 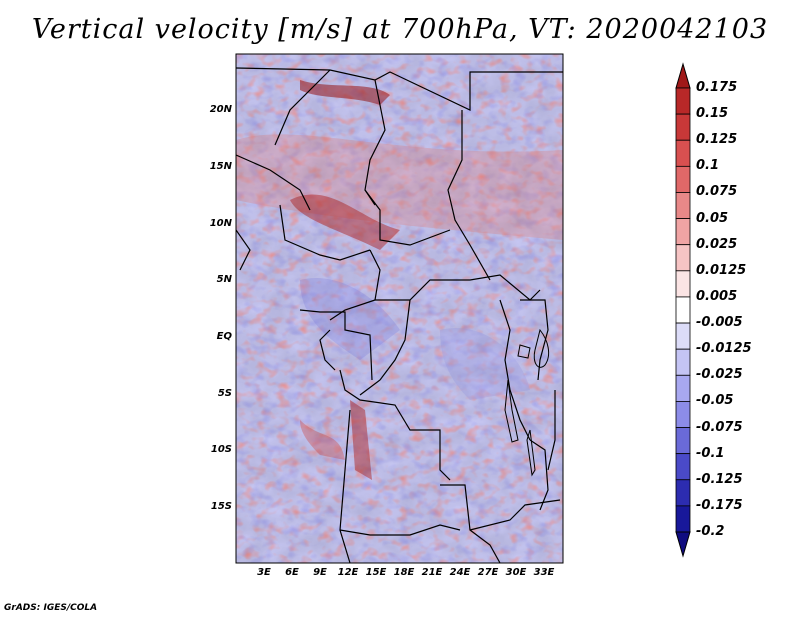 I want to click on colorbar-bottom-arrow, so click(x=683, y=544).